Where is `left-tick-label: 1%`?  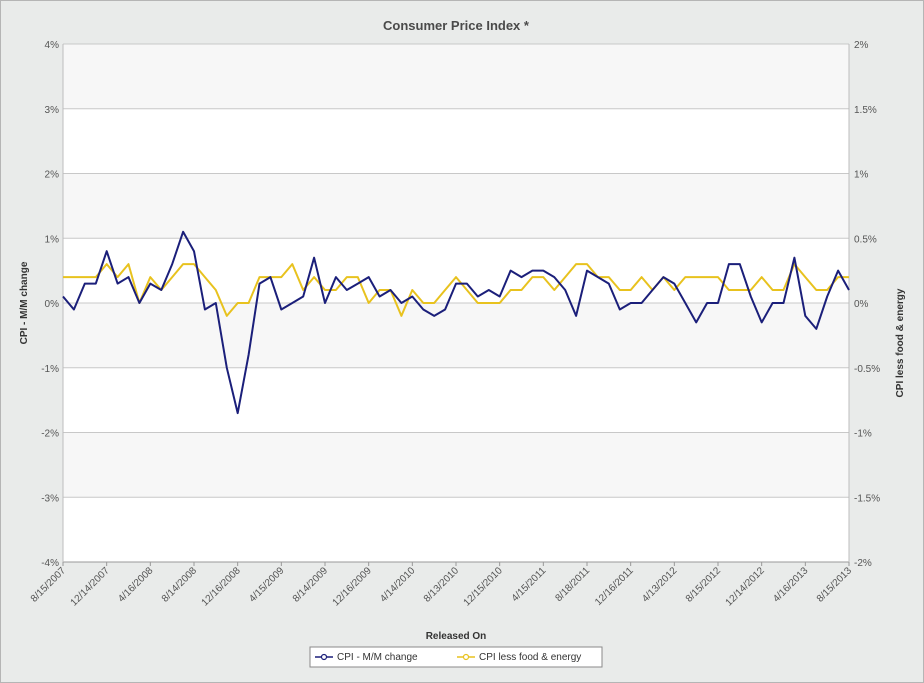
left-tick-label: 1% is located at coordinates (52, 239).